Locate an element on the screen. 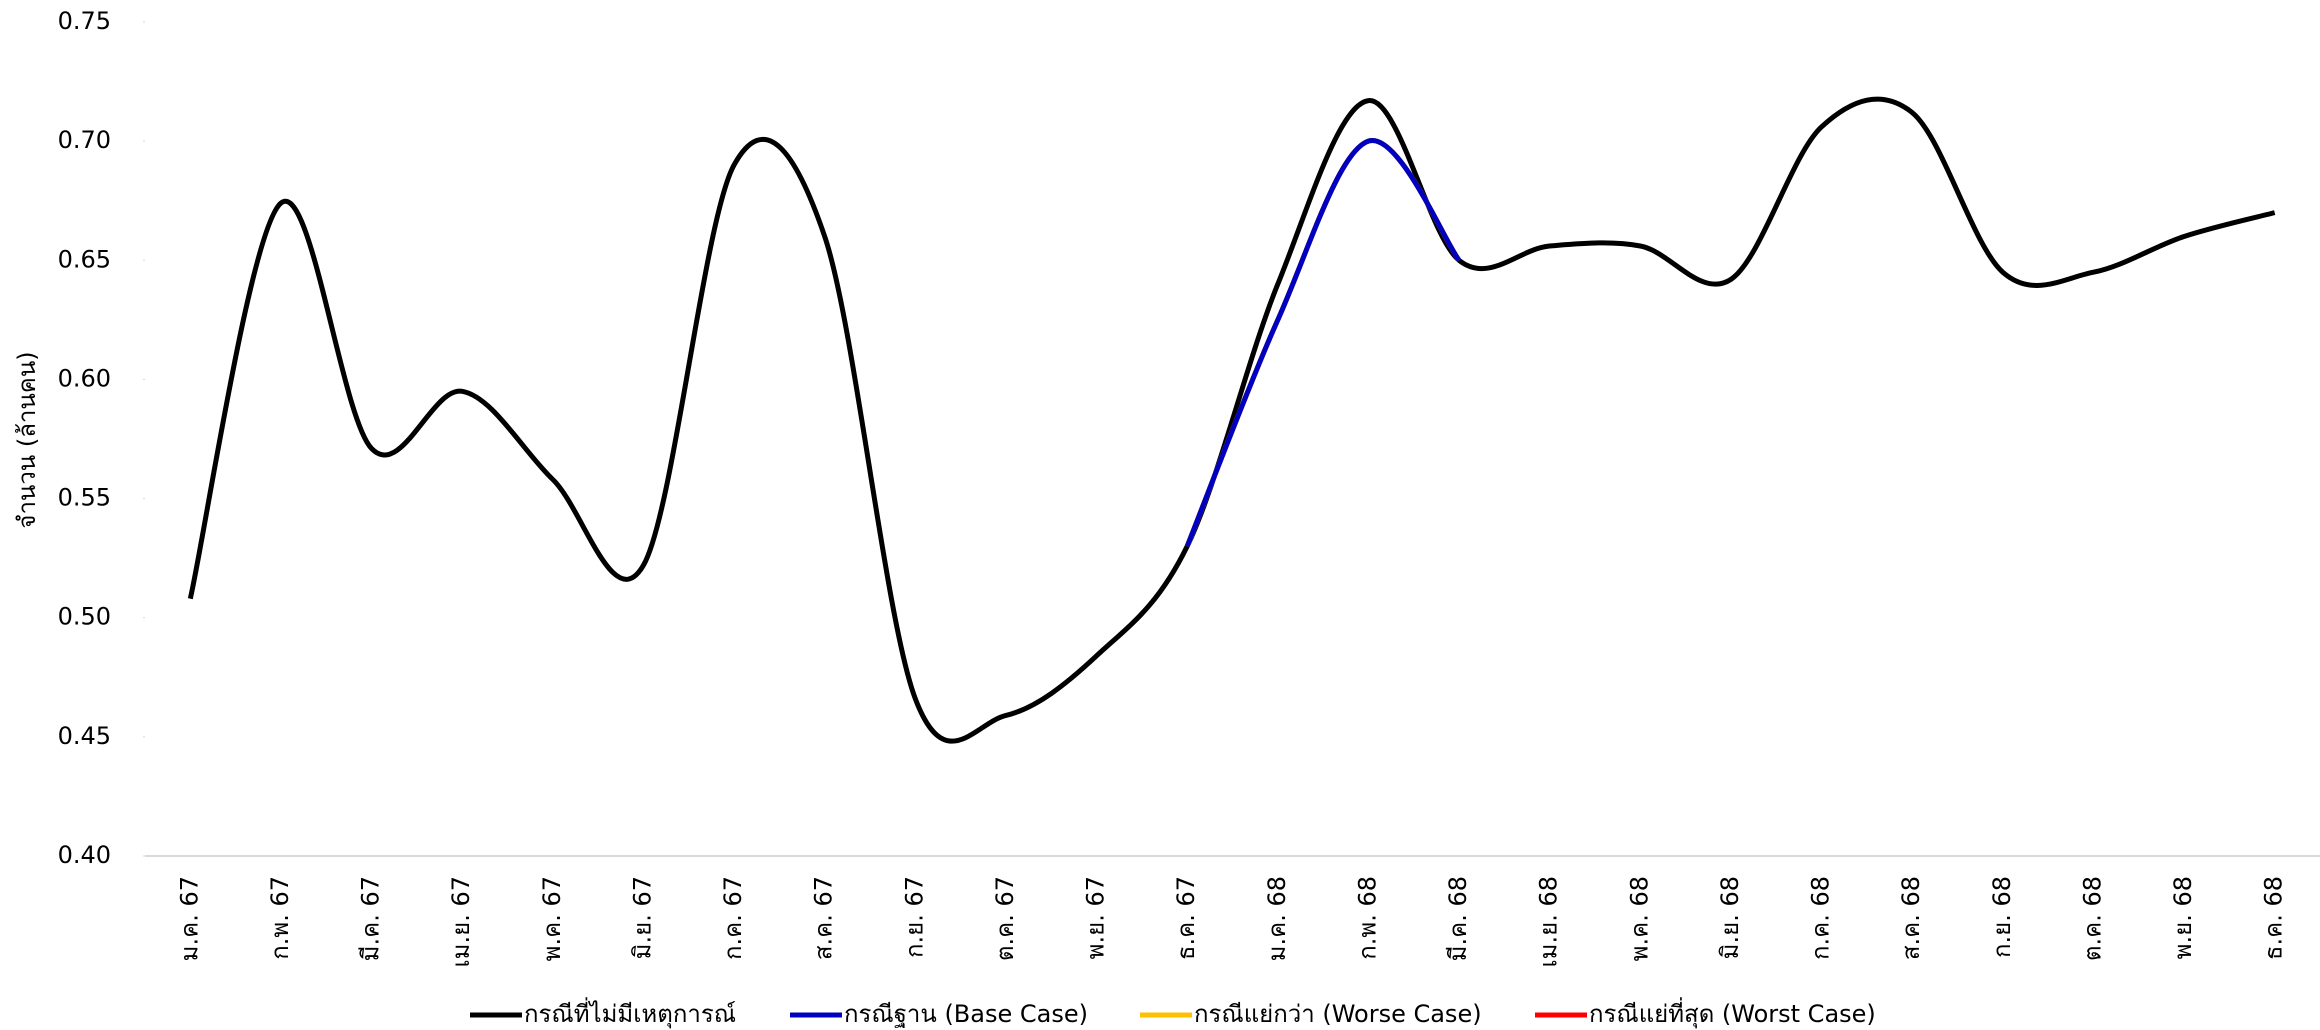  y-tick-label: 0.55 is located at coordinates (84, 498).